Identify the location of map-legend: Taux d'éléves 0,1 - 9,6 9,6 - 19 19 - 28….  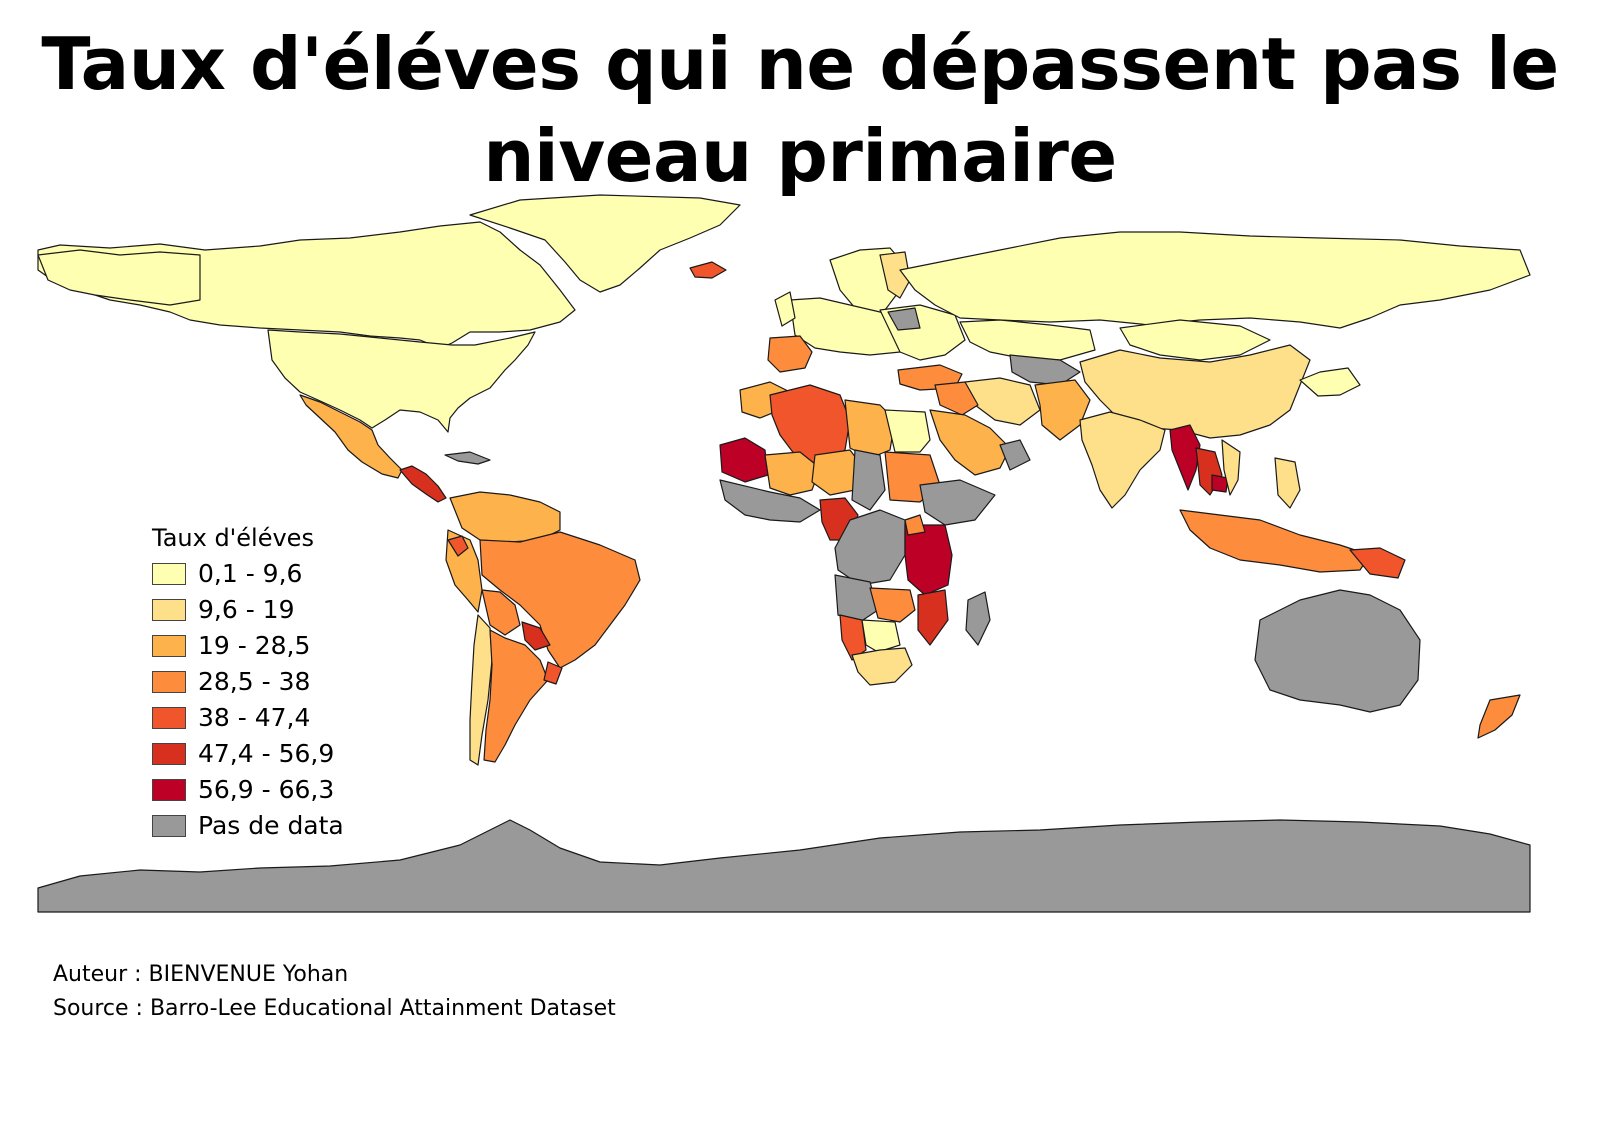
(248, 683).